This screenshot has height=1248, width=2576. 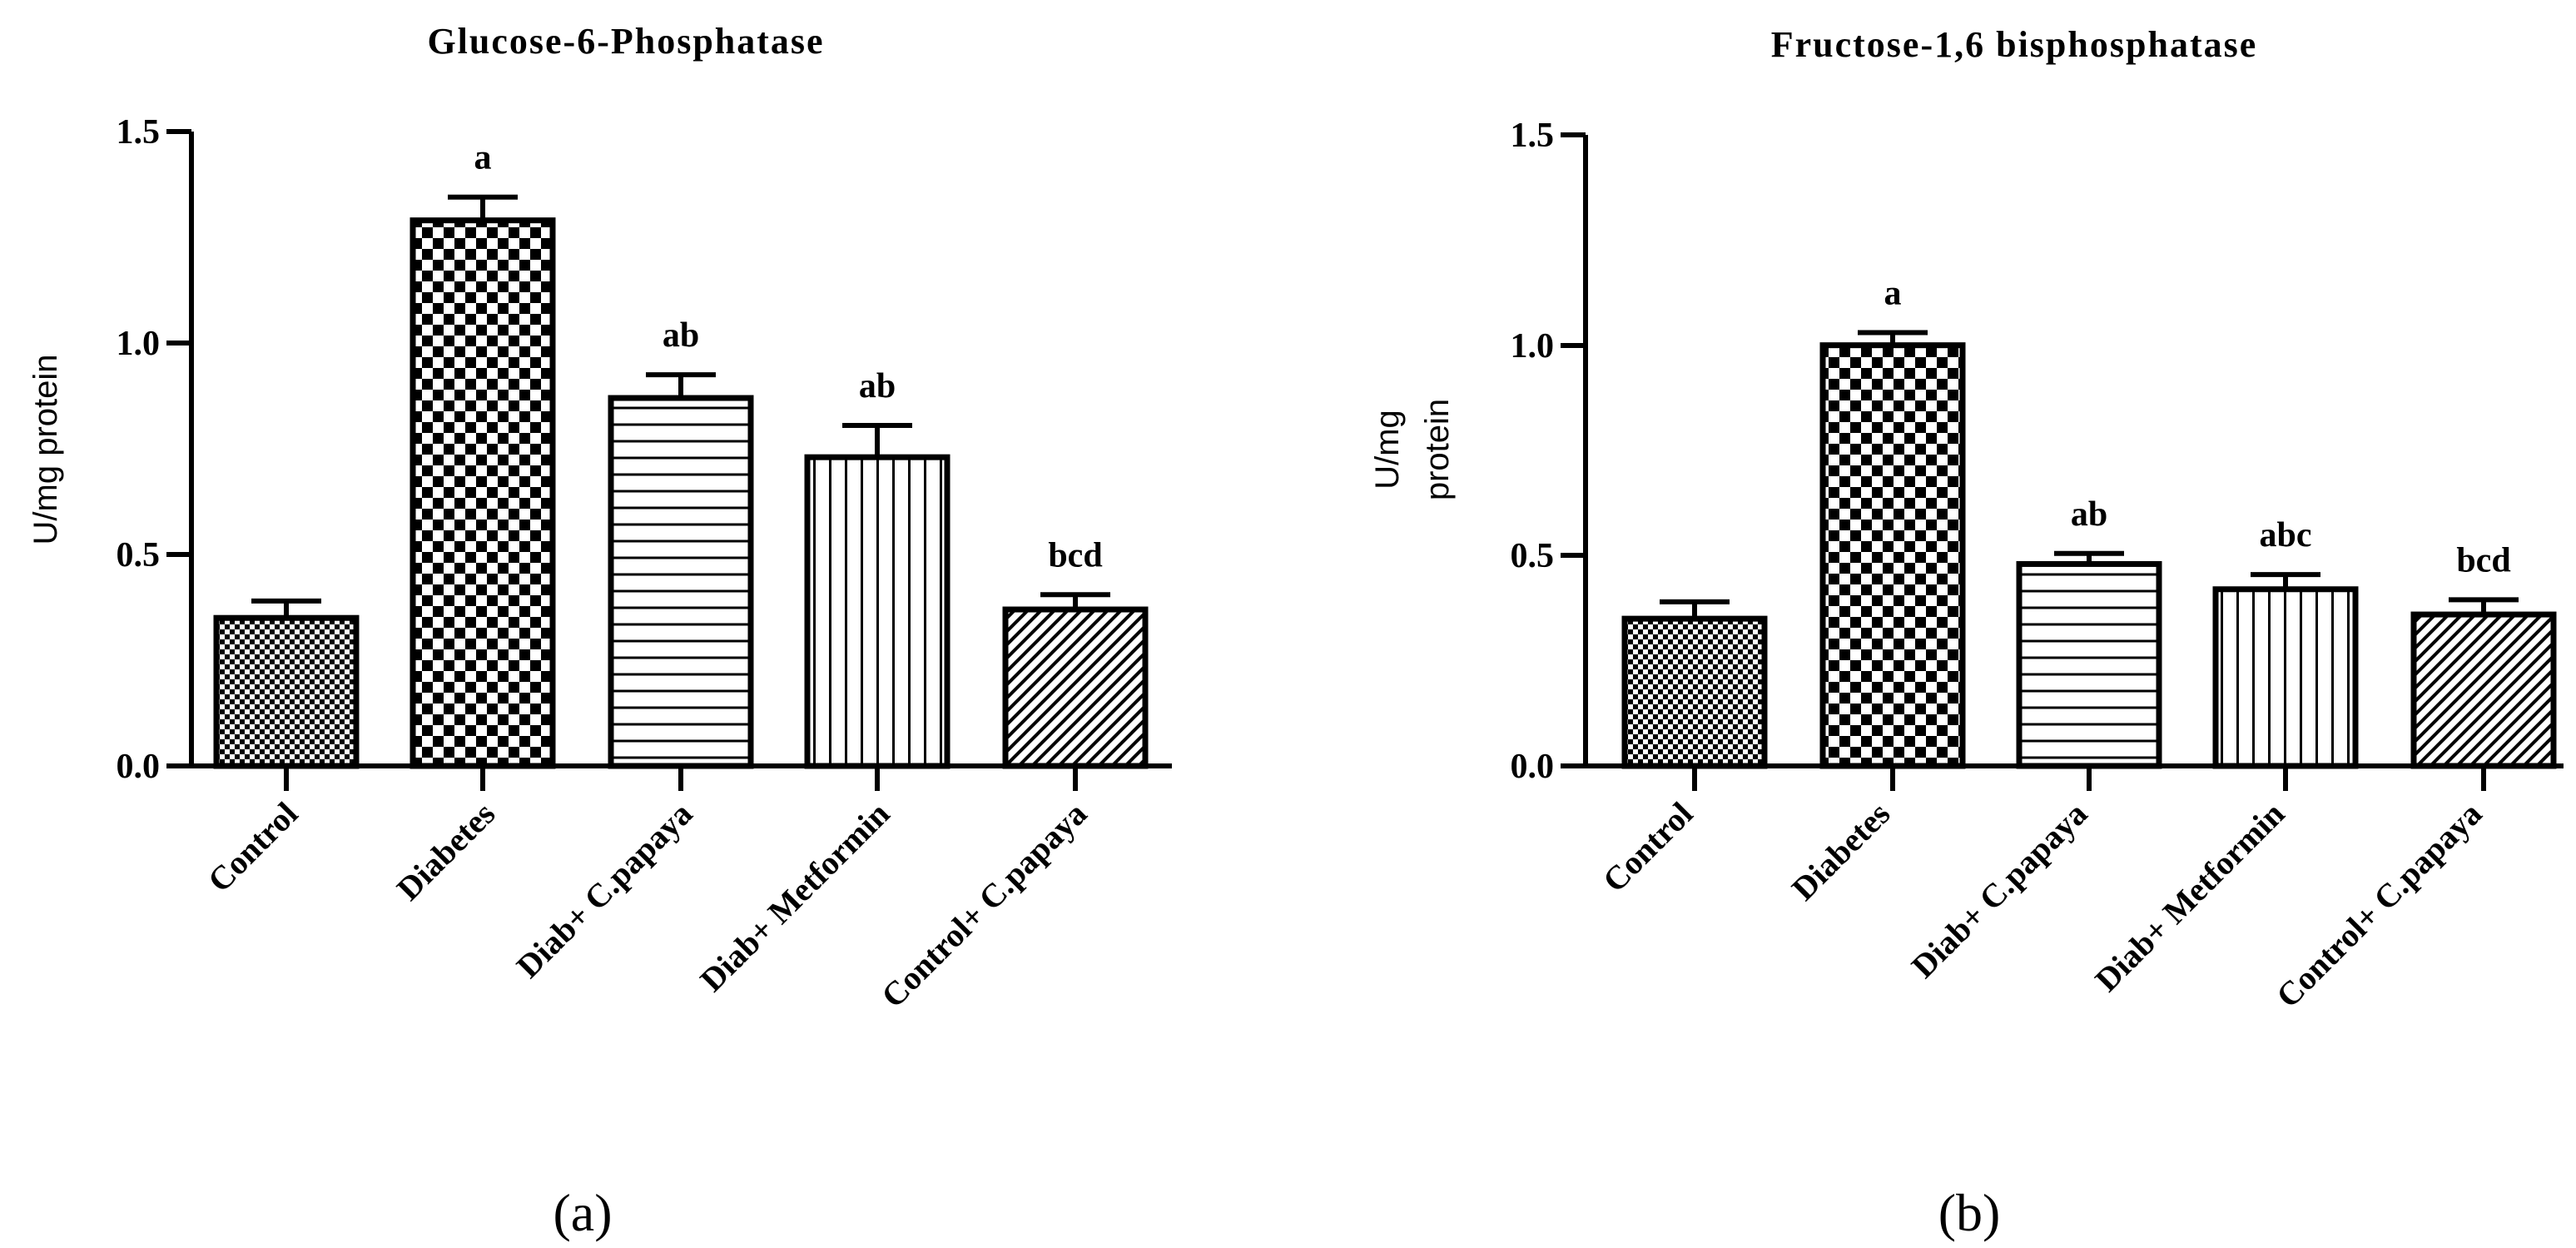 What do you see at coordinates (625, 41) in the screenshot?
I see `chart-title: Glucose-6-Phosphatase` at bounding box center [625, 41].